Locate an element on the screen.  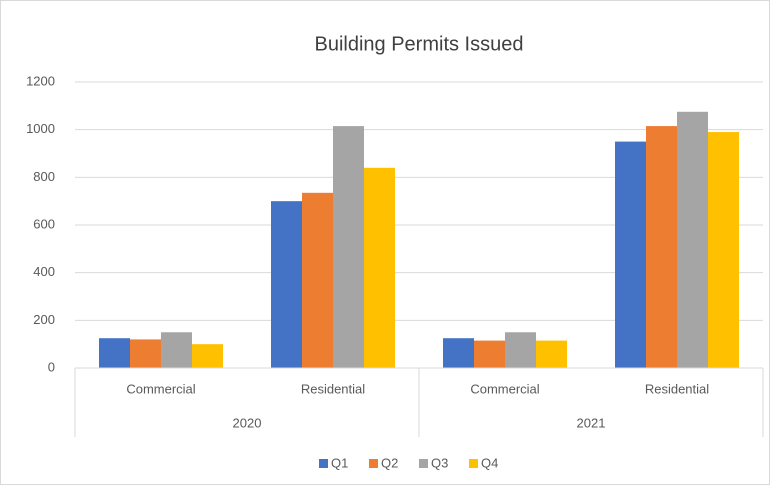
y-tick-label: 400 is located at coordinates (44, 271).